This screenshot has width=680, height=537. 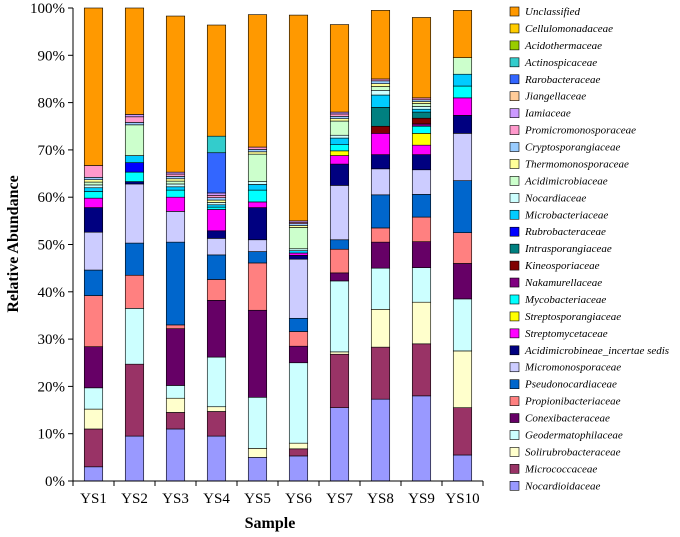 I want to click on legend-item: Acidothermaceae, so click(x=555, y=46).